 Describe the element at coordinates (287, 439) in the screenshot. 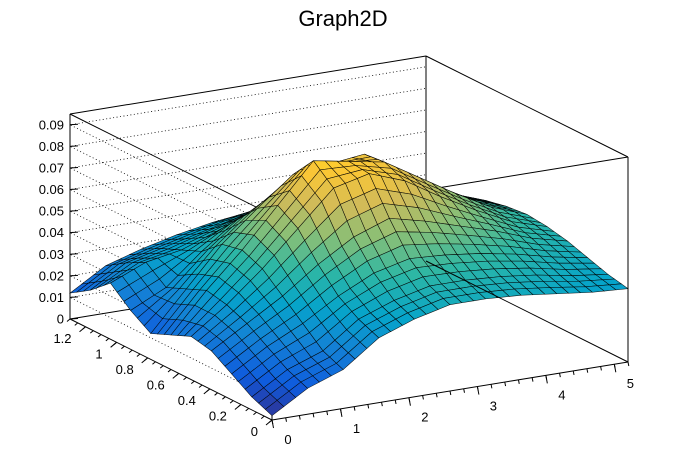

I see `x-tick-label: 0` at that location.